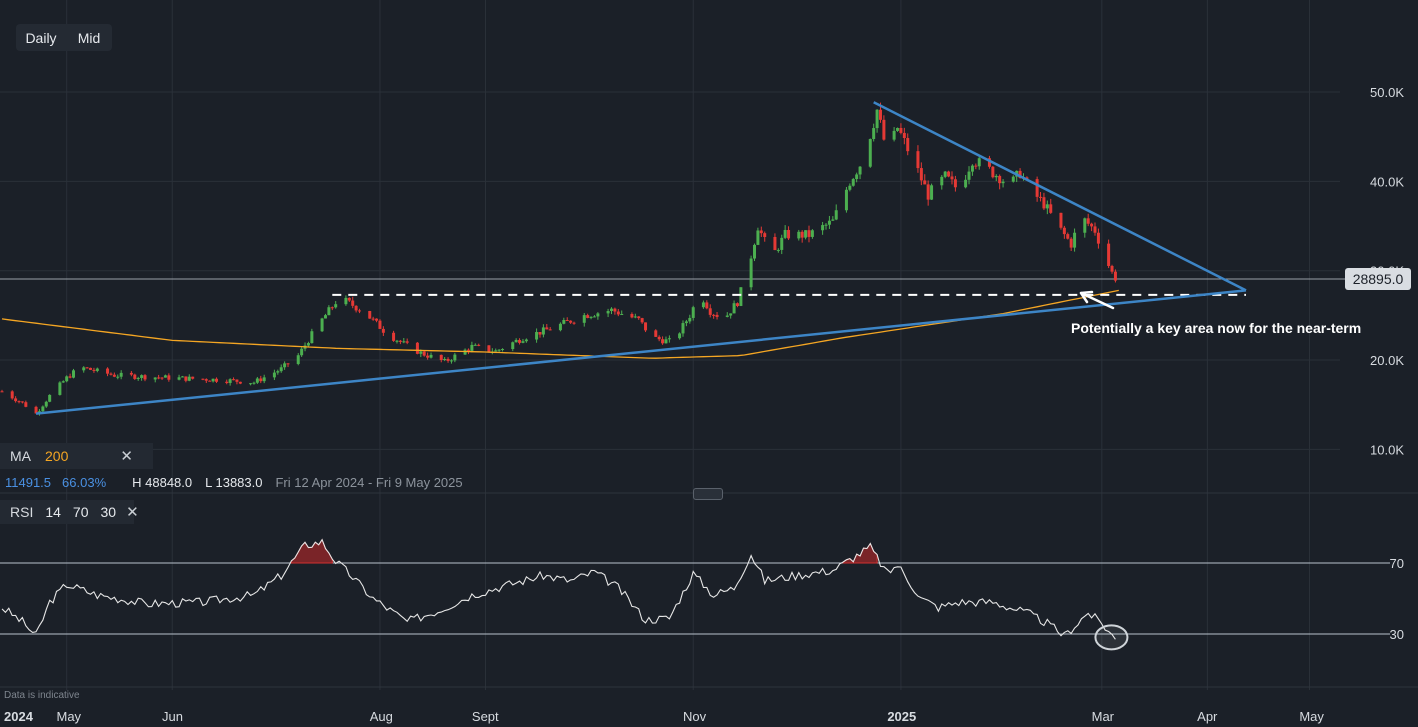  Describe the element at coordinates (108, 512) in the screenshot. I see `rsi-lower: 30` at that location.